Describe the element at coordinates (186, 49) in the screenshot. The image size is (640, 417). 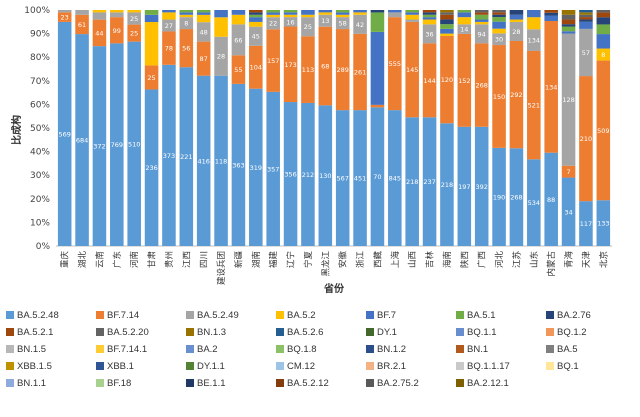
I see `data-label: 56` at that location.